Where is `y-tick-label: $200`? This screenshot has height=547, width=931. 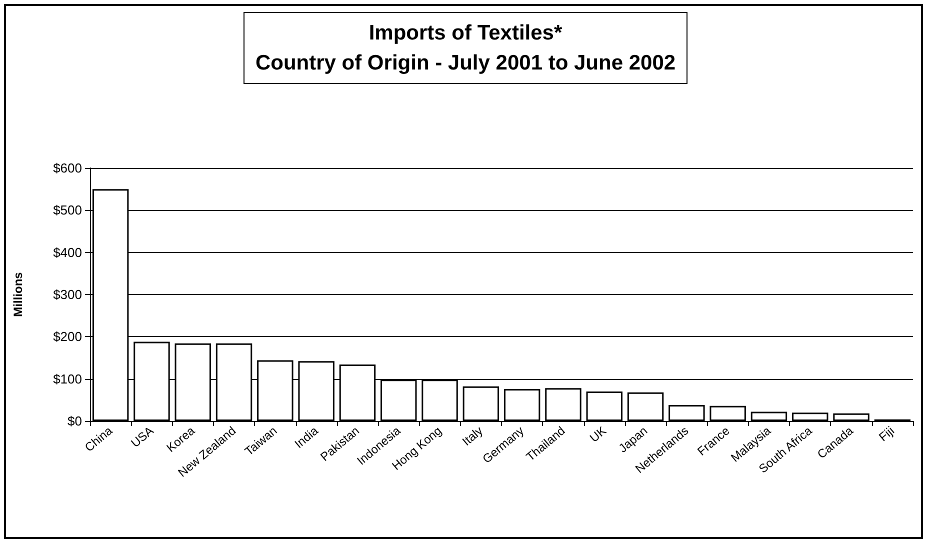
y-tick-label: $200 is located at coordinates (67, 336).